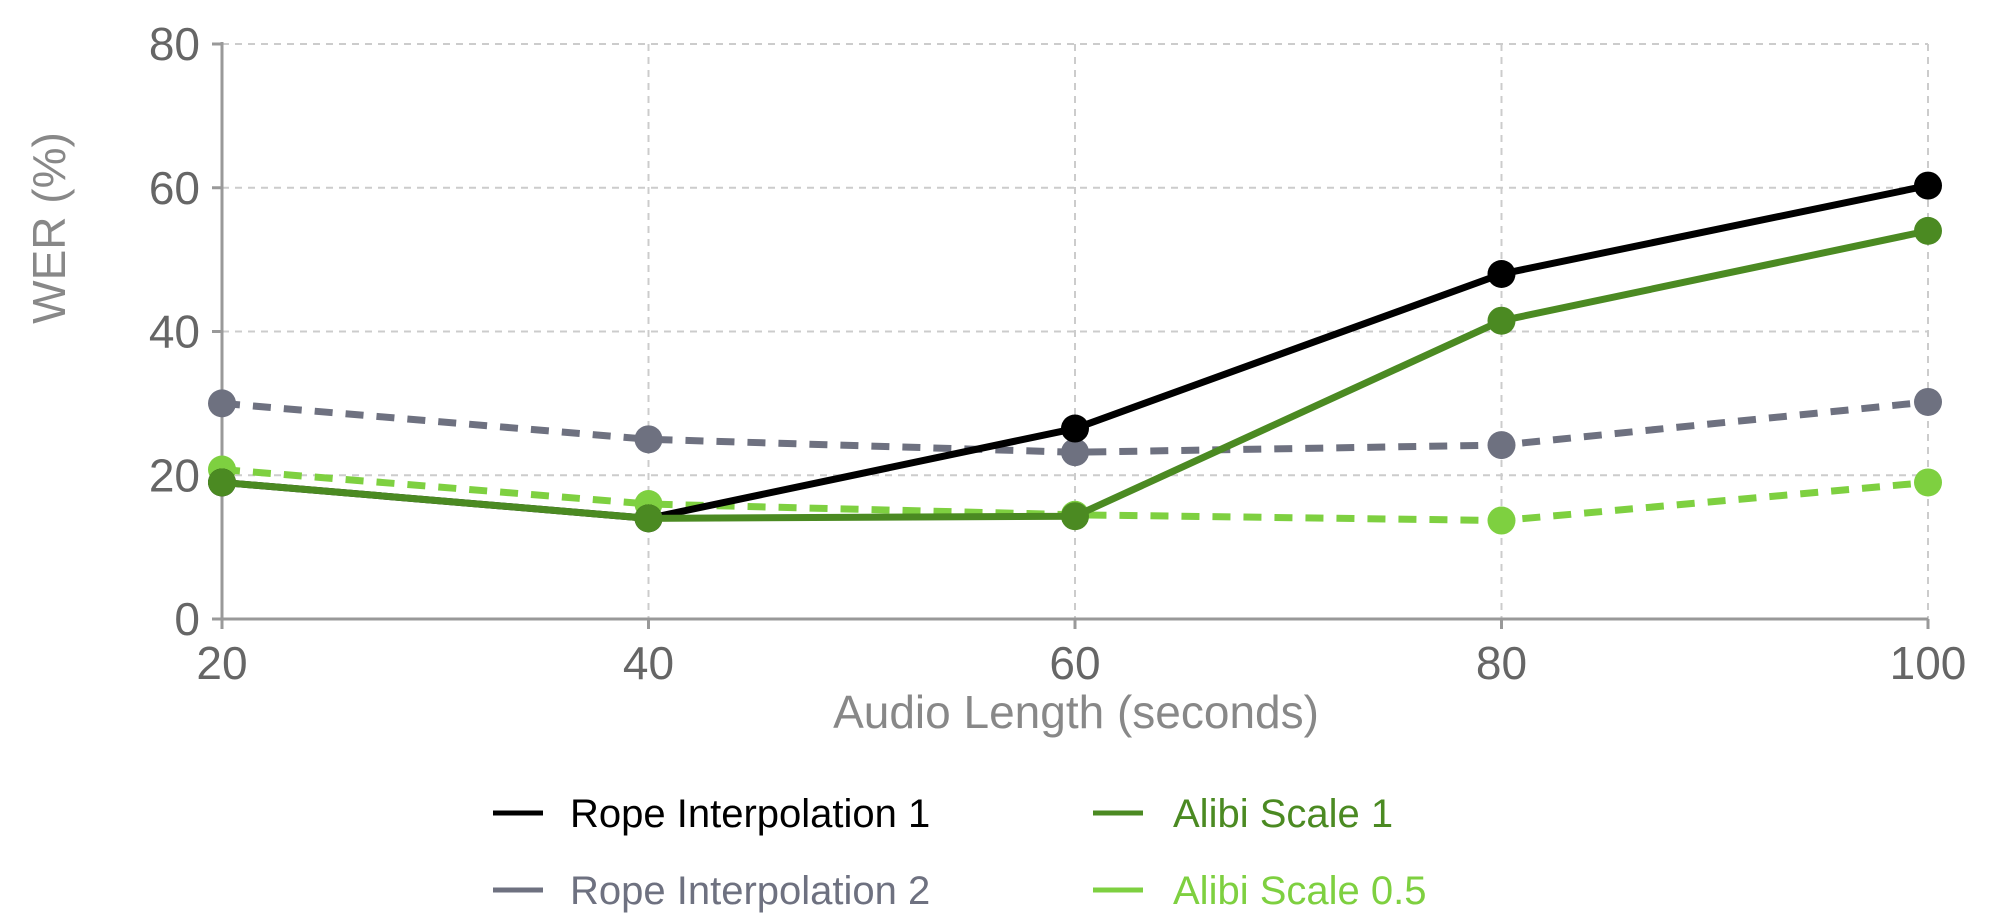 The height and width of the screenshot is (920, 1989). What do you see at coordinates (221, 663) in the screenshot?
I see `x-tick-label: 20` at bounding box center [221, 663].